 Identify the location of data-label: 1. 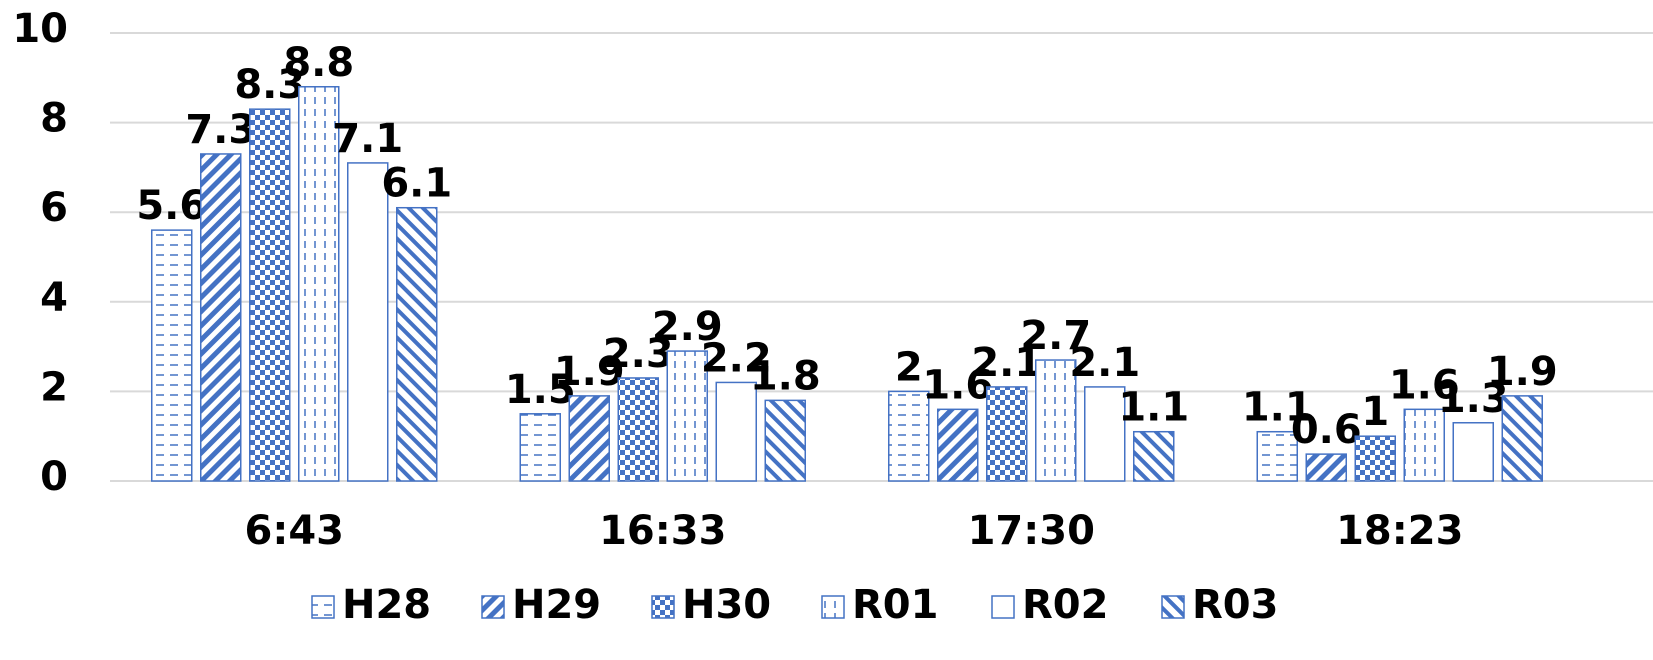
(1375, 412).